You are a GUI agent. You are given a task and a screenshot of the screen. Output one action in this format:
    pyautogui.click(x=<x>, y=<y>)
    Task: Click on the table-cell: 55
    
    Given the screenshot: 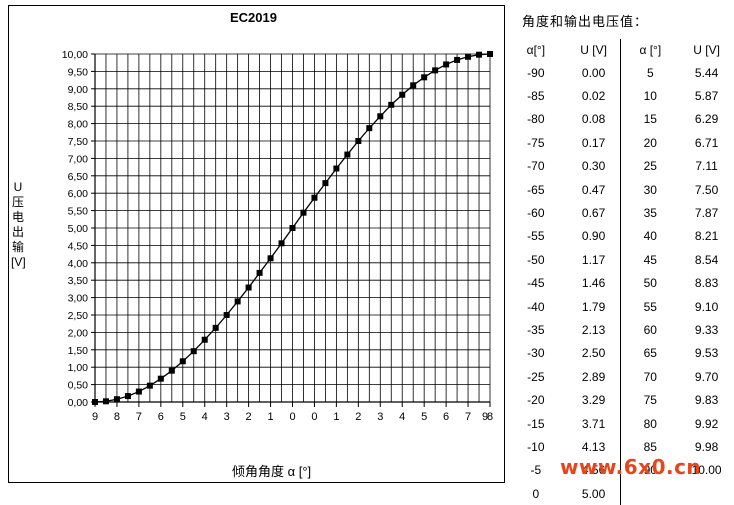 What is the action you would take?
    pyautogui.click(x=650, y=306)
    